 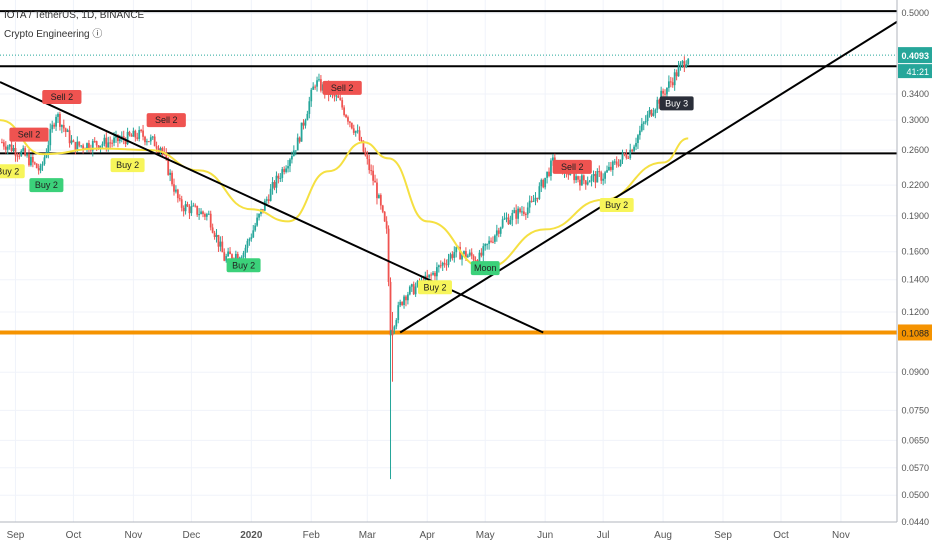 I want to click on time-tick-label: Dec, so click(x=191, y=535).